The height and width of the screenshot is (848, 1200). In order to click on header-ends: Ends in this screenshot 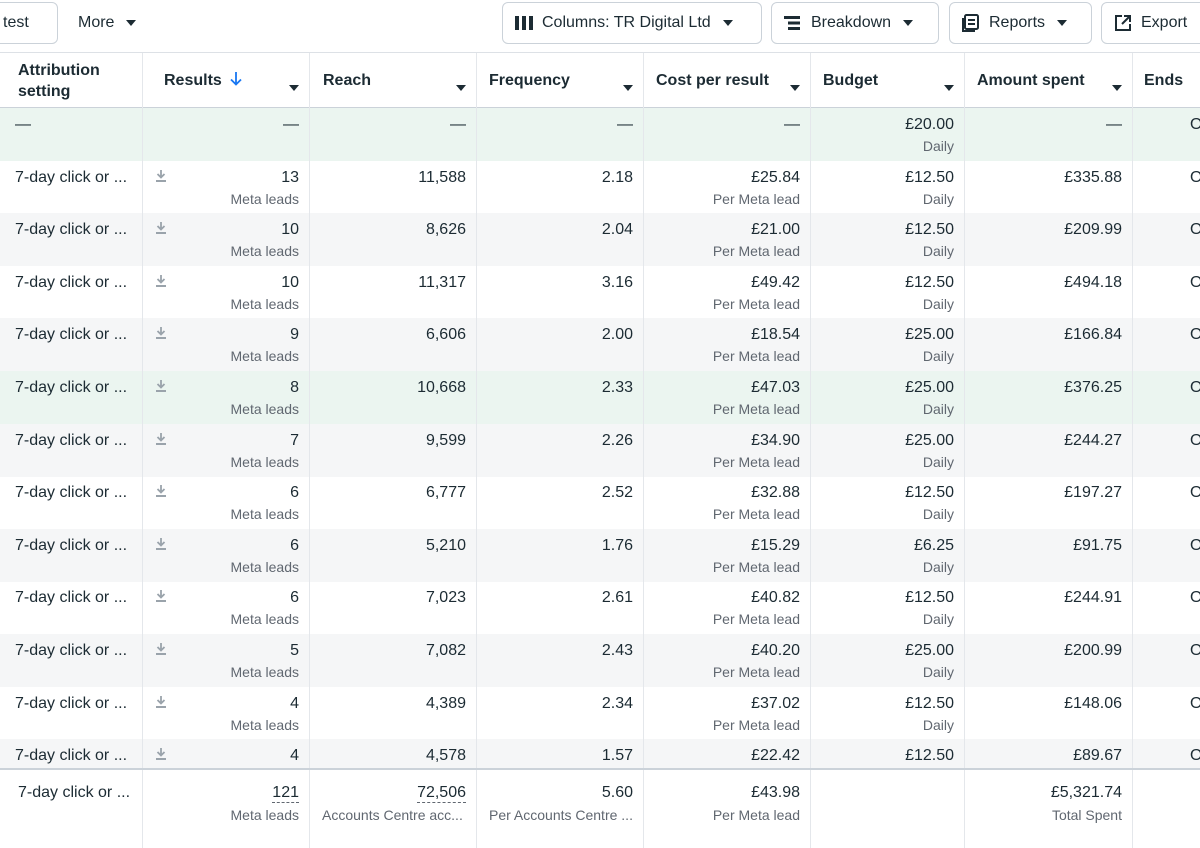, I will do `click(1166, 81)`.